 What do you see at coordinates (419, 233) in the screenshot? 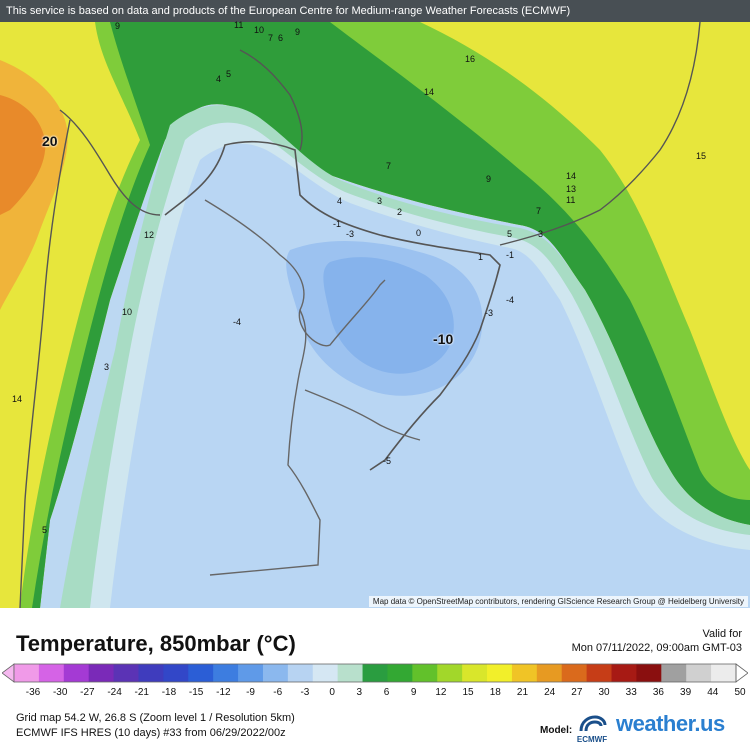
I see `contour-label: 0` at bounding box center [419, 233].